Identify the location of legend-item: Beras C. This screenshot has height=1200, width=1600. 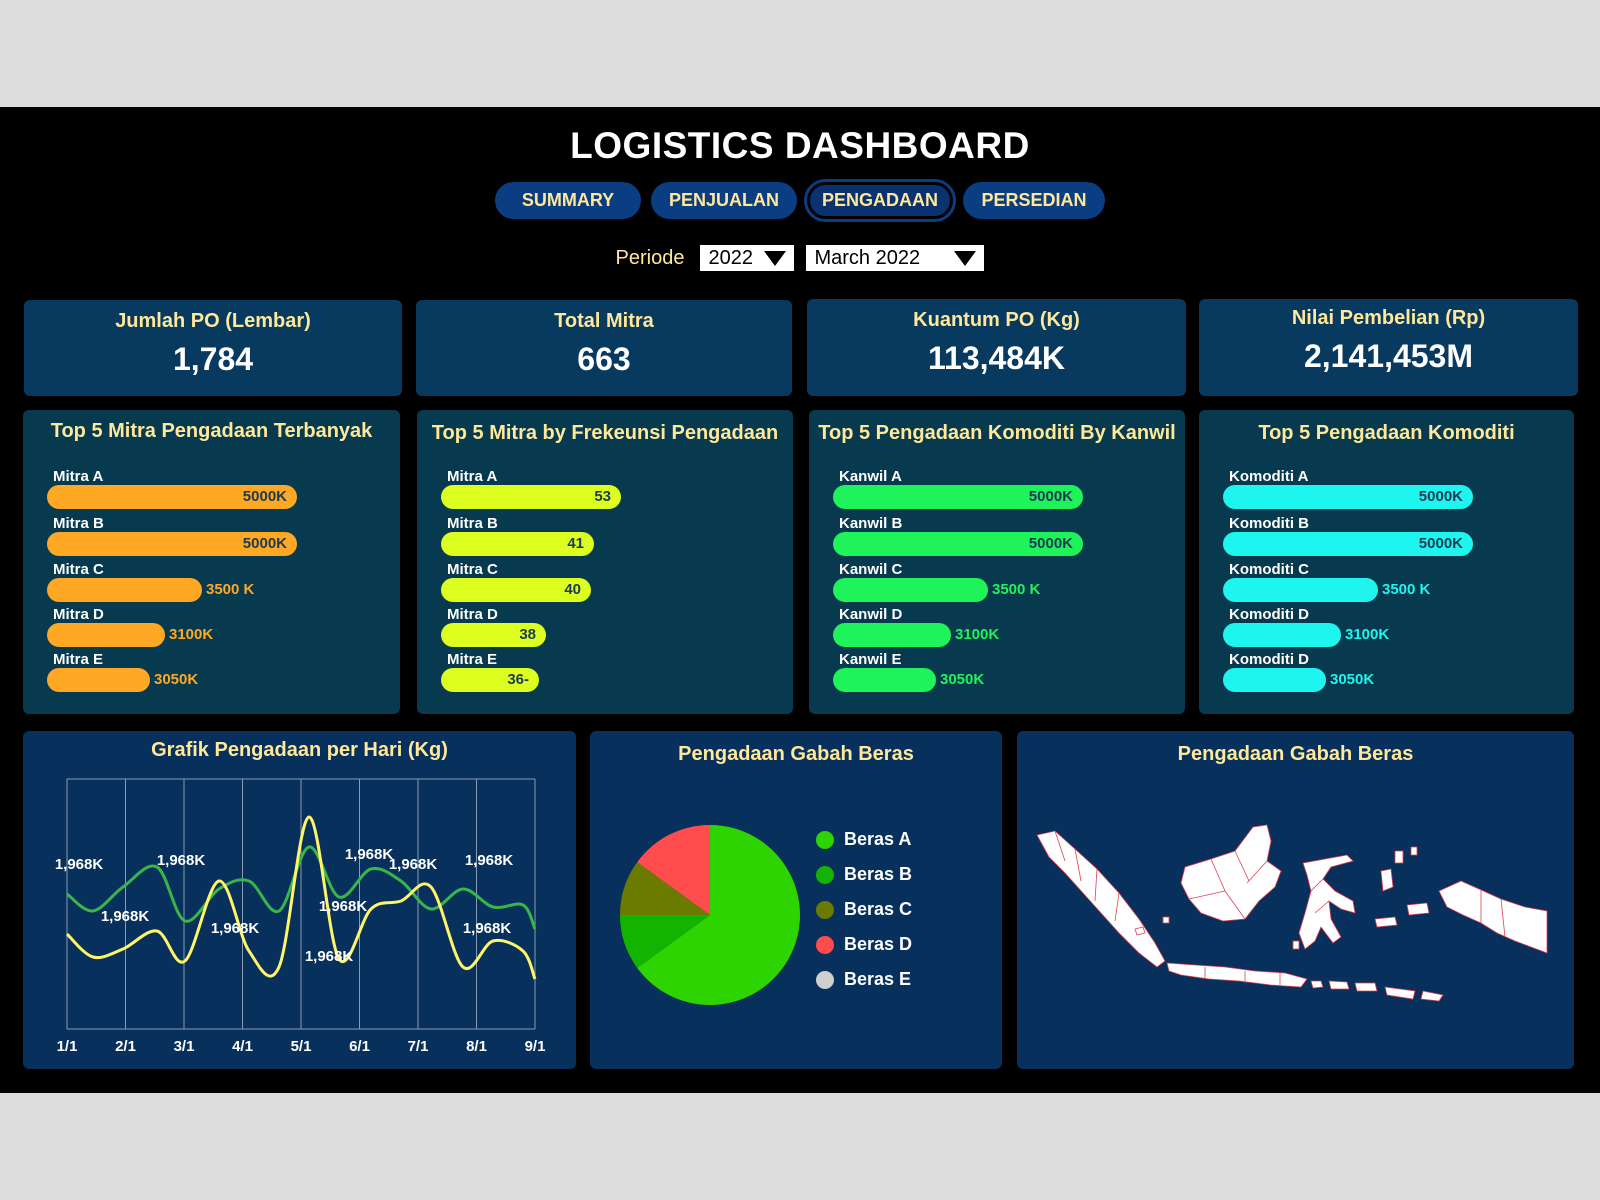
(864, 909).